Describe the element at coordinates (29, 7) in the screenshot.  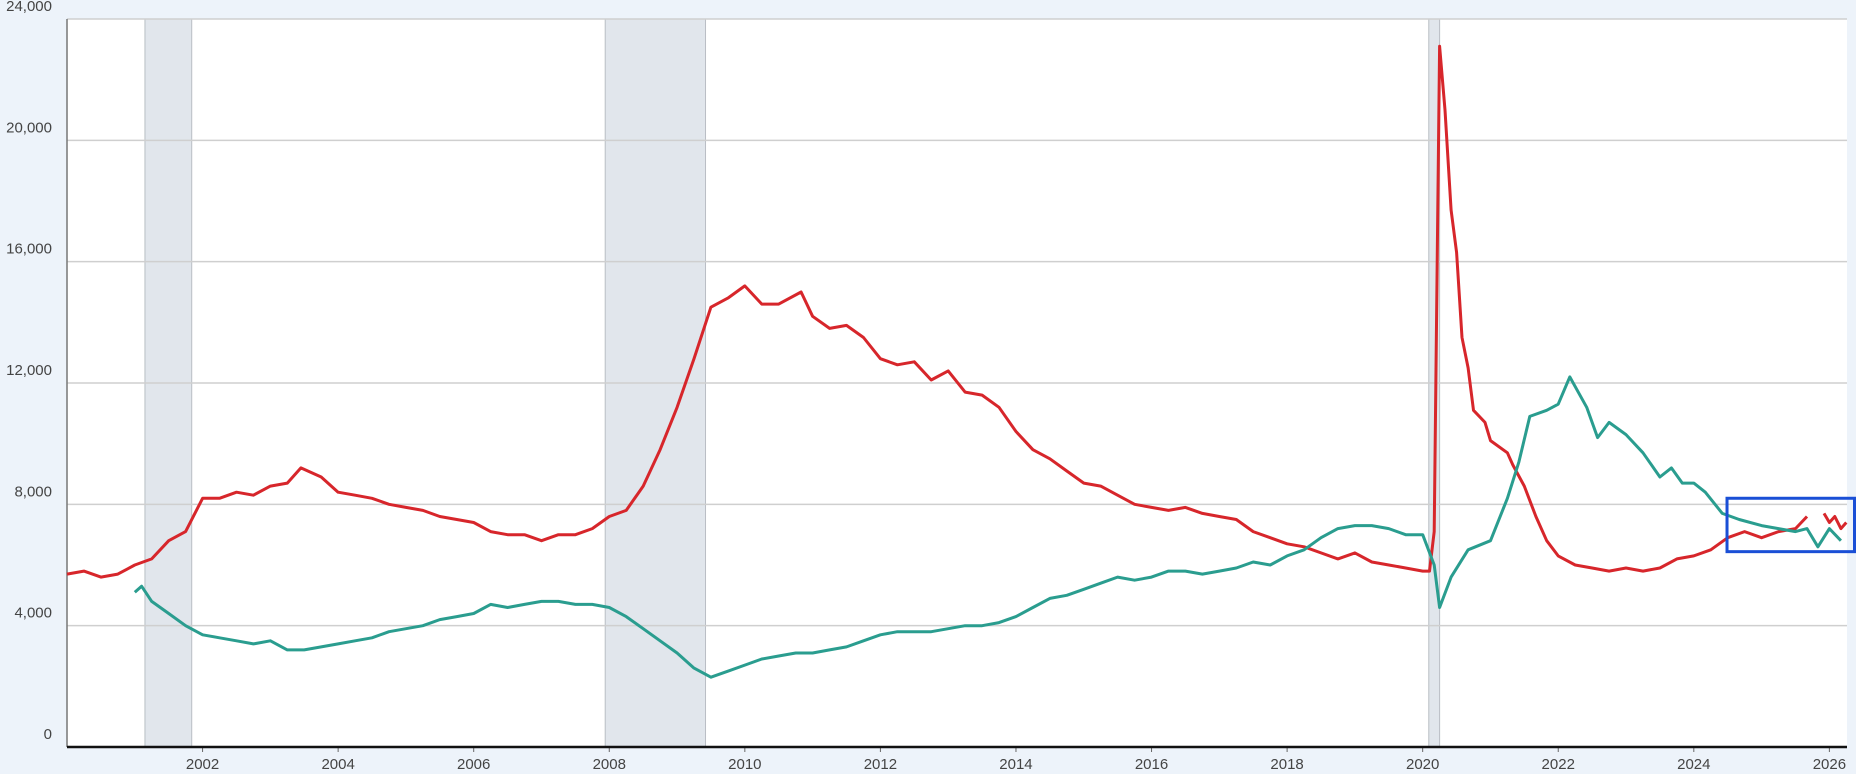
I see `y-tick-label: 24,000` at that location.